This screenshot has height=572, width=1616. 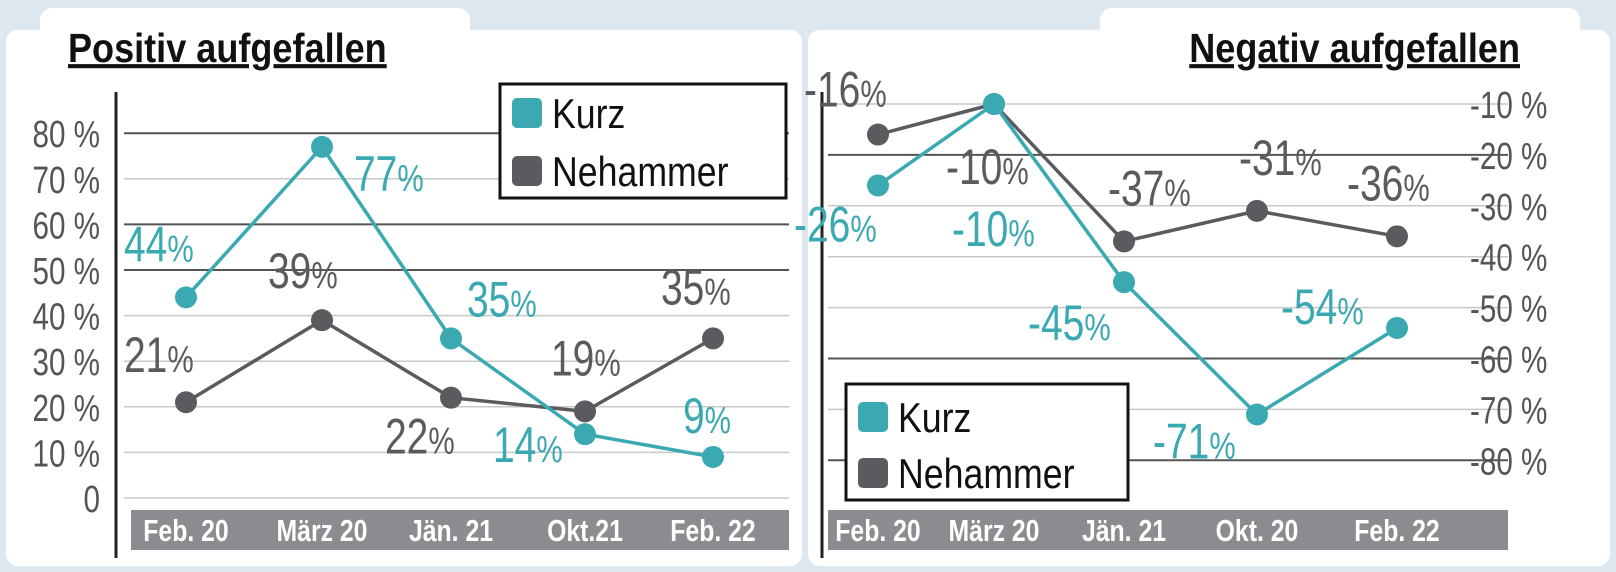 What do you see at coordinates (527, 171) in the screenshot?
I see `left-legend-swatch-nehammer` at bounding box center [527, 171].